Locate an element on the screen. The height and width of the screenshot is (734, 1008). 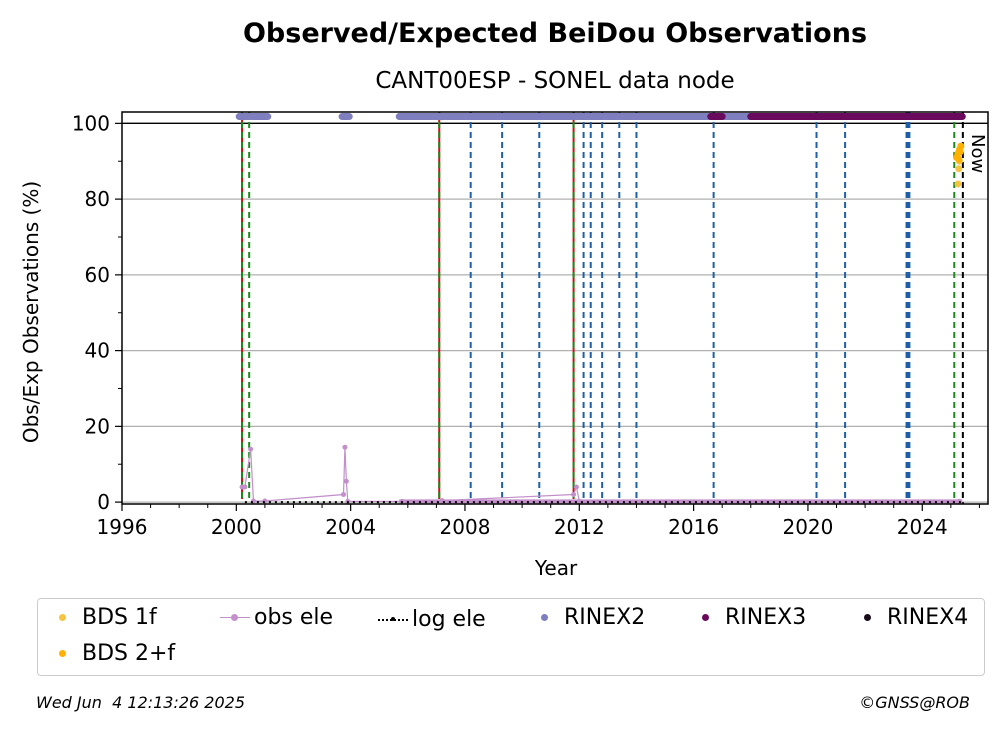
y-tick-label: 100 is located at coordinates (91, 123).